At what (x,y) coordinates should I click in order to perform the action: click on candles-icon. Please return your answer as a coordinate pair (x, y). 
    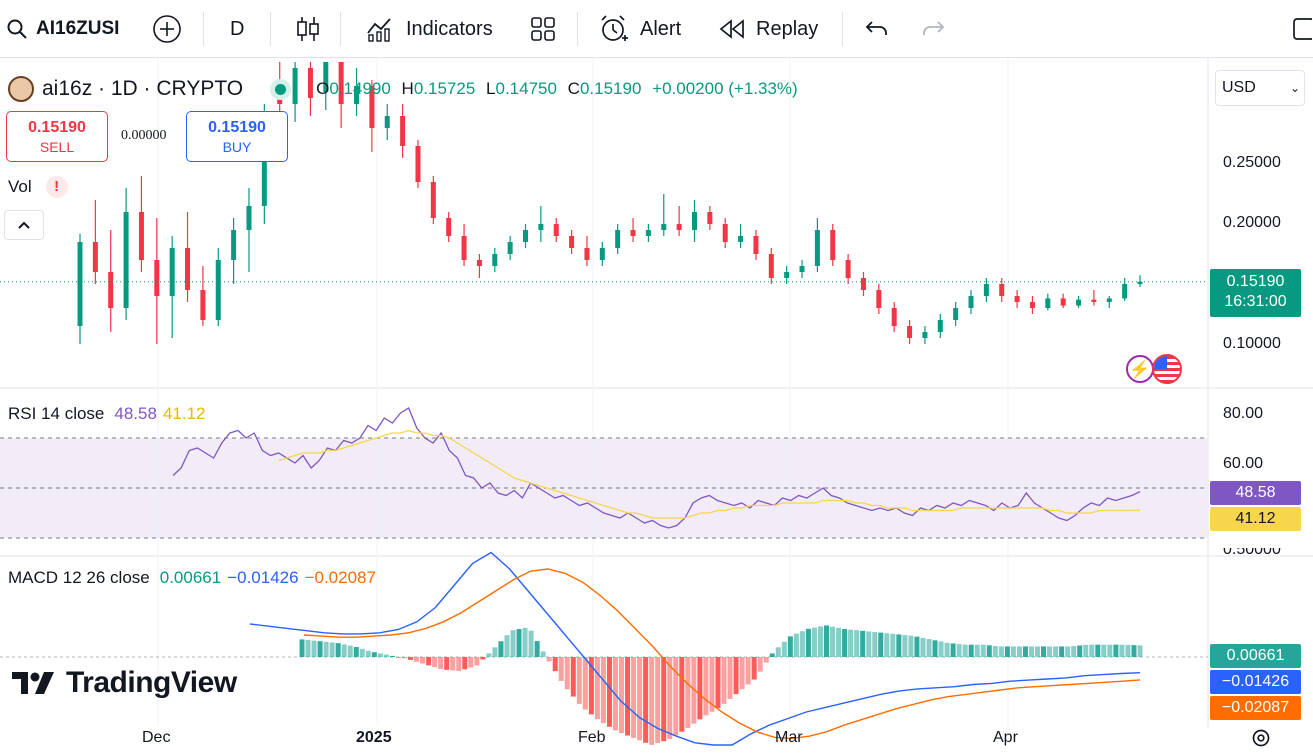
    Looking at the image, I should click on (308, 29).